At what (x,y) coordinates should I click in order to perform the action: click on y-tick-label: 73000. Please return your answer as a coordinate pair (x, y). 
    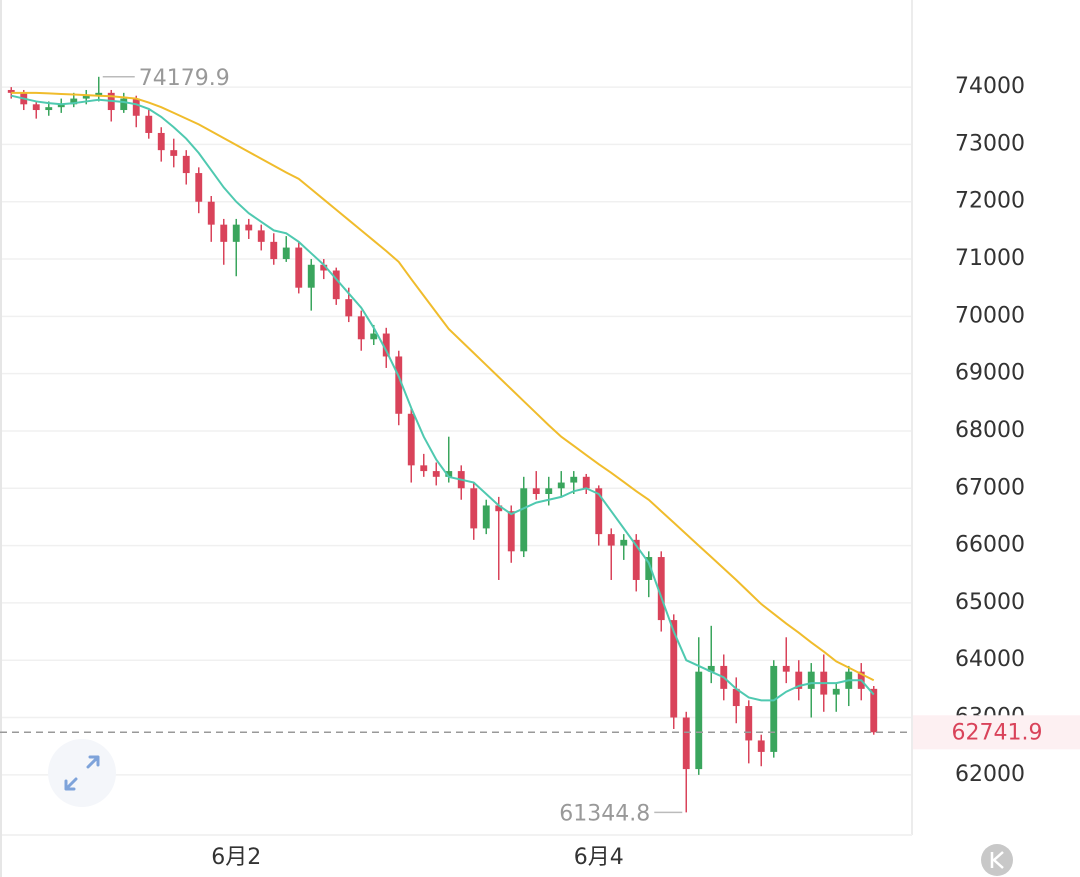
    Looking at the image, I should click on (990, 143).